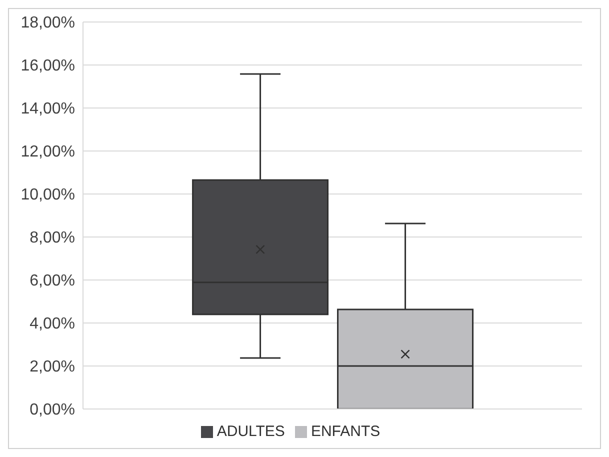  Describe the element at coordinates (47, 152) in the screenshot. I see `y-tick-label: 12,00%` at that location.